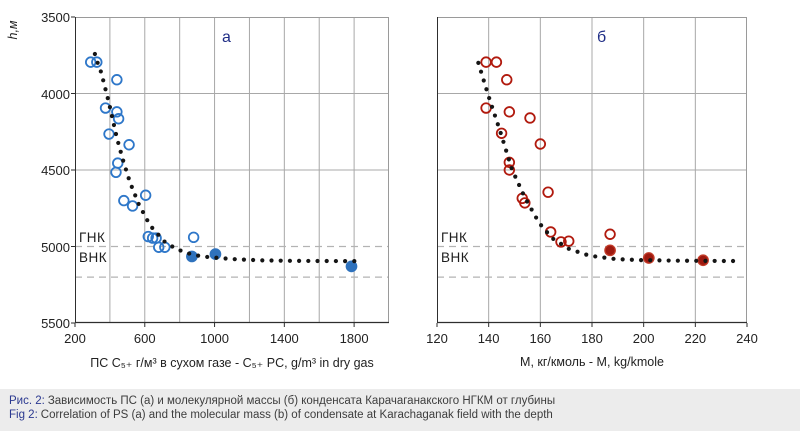  What do you see at coordinates (27, 401) in the screenshot?
I see `caption-ru-prefix: Рис. 2:` at bounding box center [27, 401].